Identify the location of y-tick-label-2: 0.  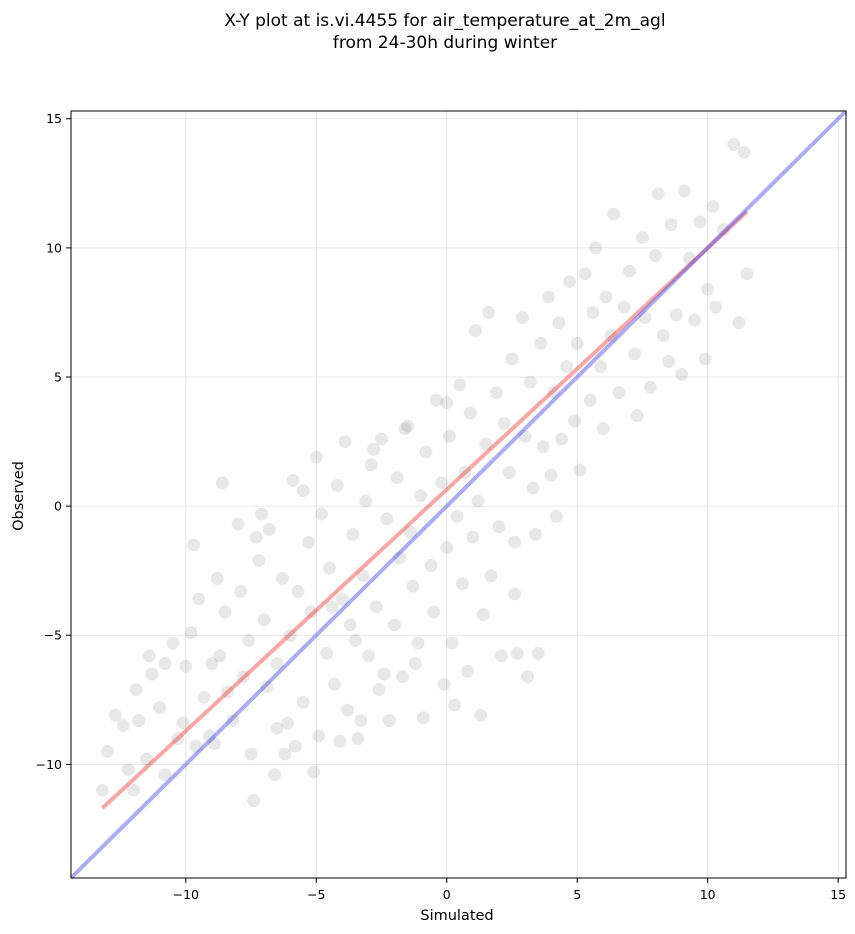
(58, 506).